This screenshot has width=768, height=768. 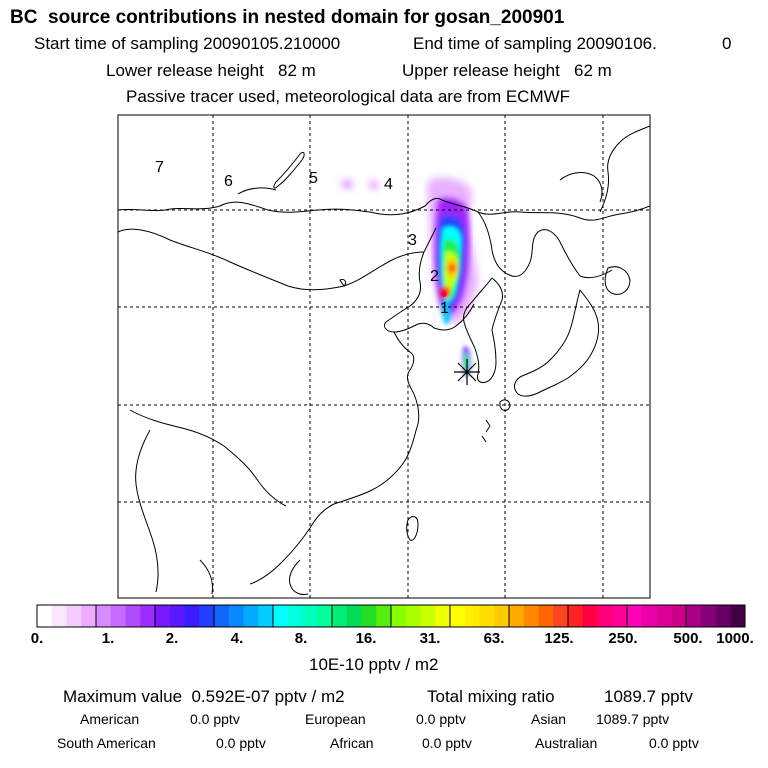 I want to click on european-label: European, so click(x=335, y=719).